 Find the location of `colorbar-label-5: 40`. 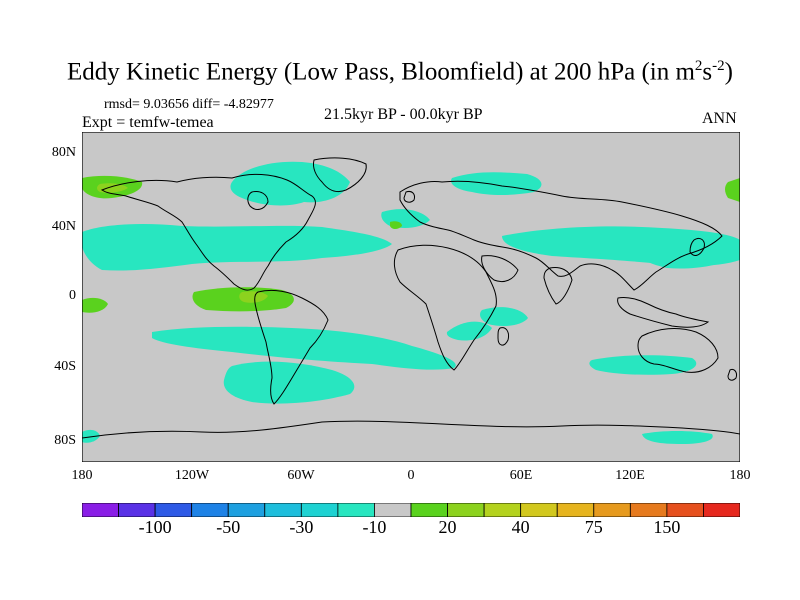

colorbar-label-5: 40 is located at coordinates (520, 527).